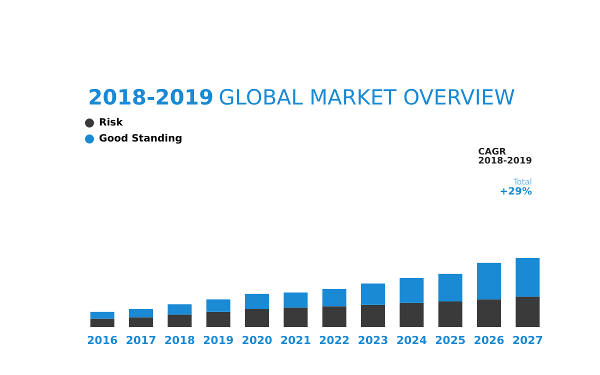 This screenshot has width=600, height=375. What do you see at coordinates (489, 340) in the screenshot?
I see `x-tick-label: 2026` at bounding box center [489, 340].